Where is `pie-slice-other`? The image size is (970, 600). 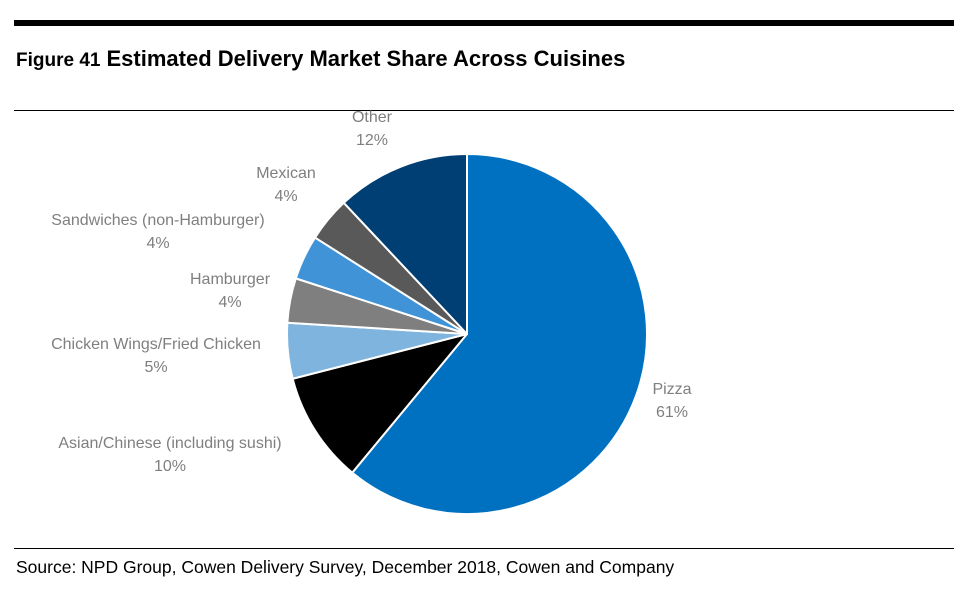 pie-slice-other is located at coordinates (405, 244).